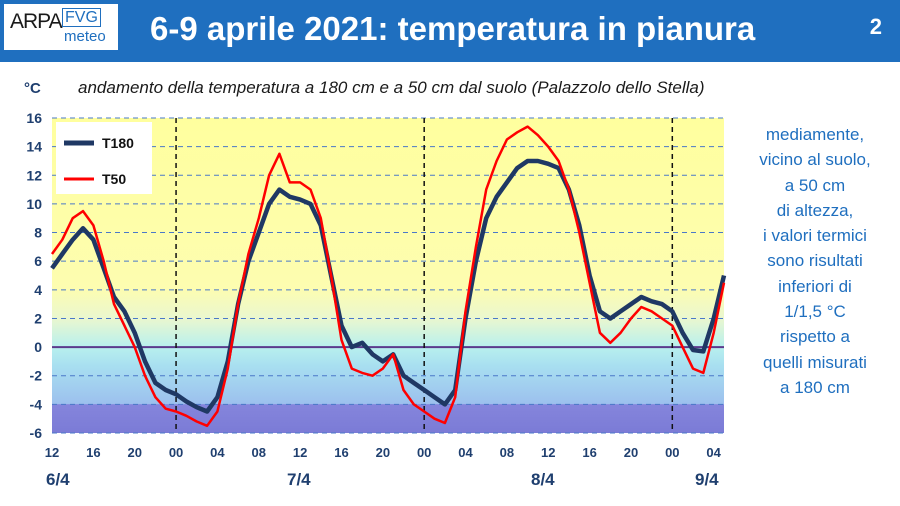 This screenshot has height=506, width=900. What do you see at coordinates (34, 204) in the screenshot?
I see `y-tick-label: 10` at bounding box center [34, 204].